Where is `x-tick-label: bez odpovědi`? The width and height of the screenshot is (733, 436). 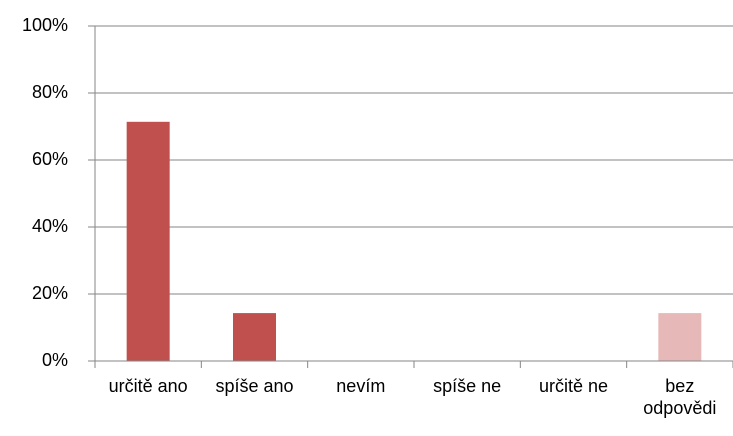
x-tick-label: bez odpovědi is located at coordinates (680, 397).